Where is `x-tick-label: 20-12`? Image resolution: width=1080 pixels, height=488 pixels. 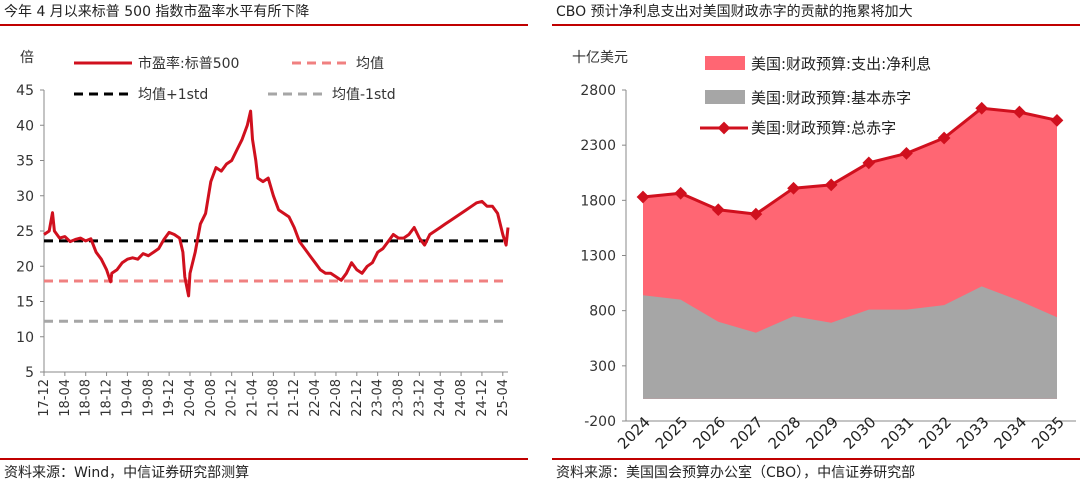 x-tick-label: 20-12 is located at coordinates (232, 398).